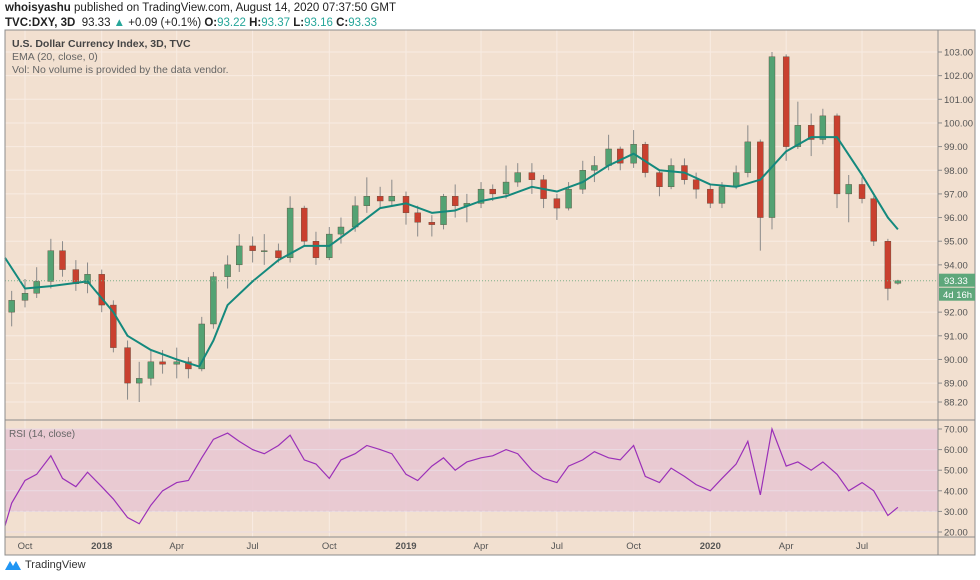 This screenshot has height=580, width=980. I want to click on time-tick-label: 2020, so click(710, 546).